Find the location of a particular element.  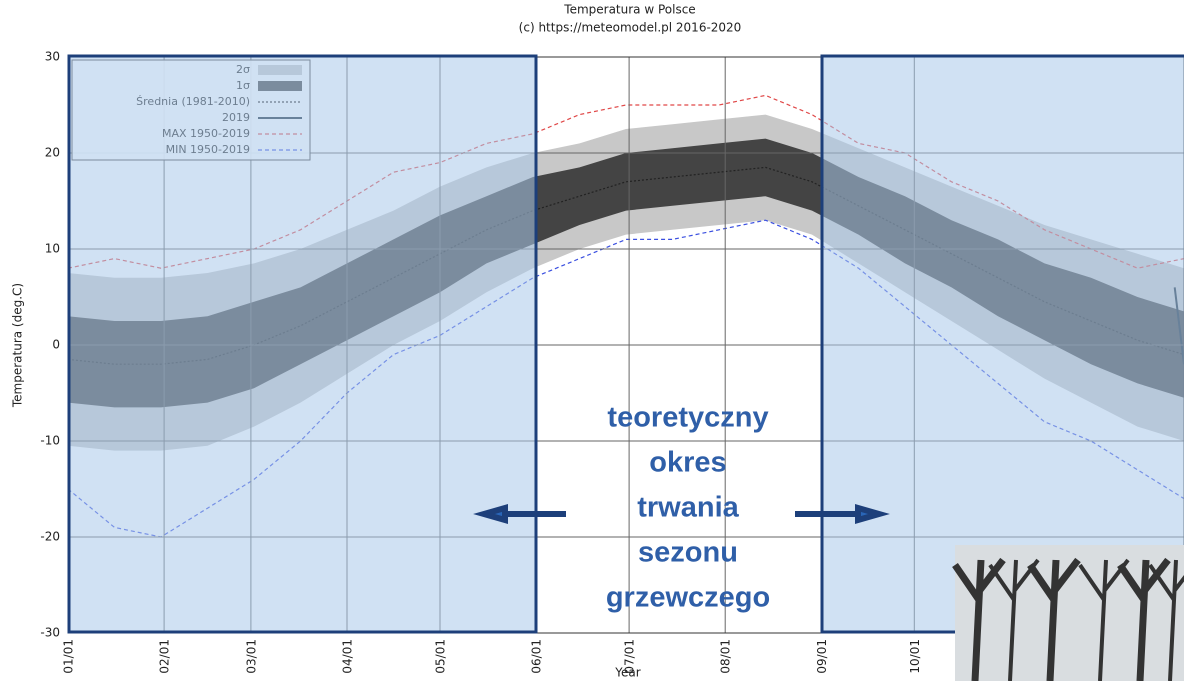

x-tick-label: 05/01 is located at coordinates (441, 656).